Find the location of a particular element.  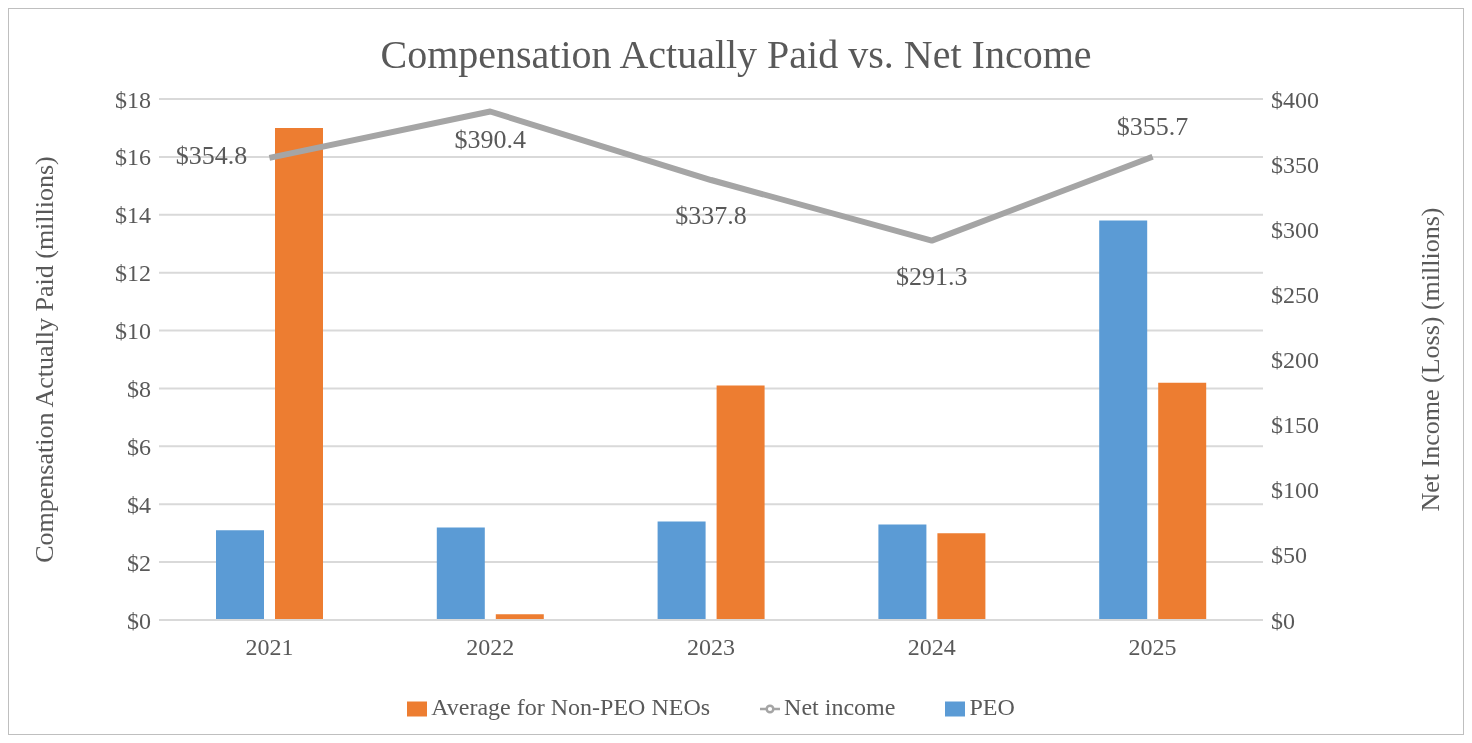

y-tick-label: $2 is located at coordinates (139, 562).